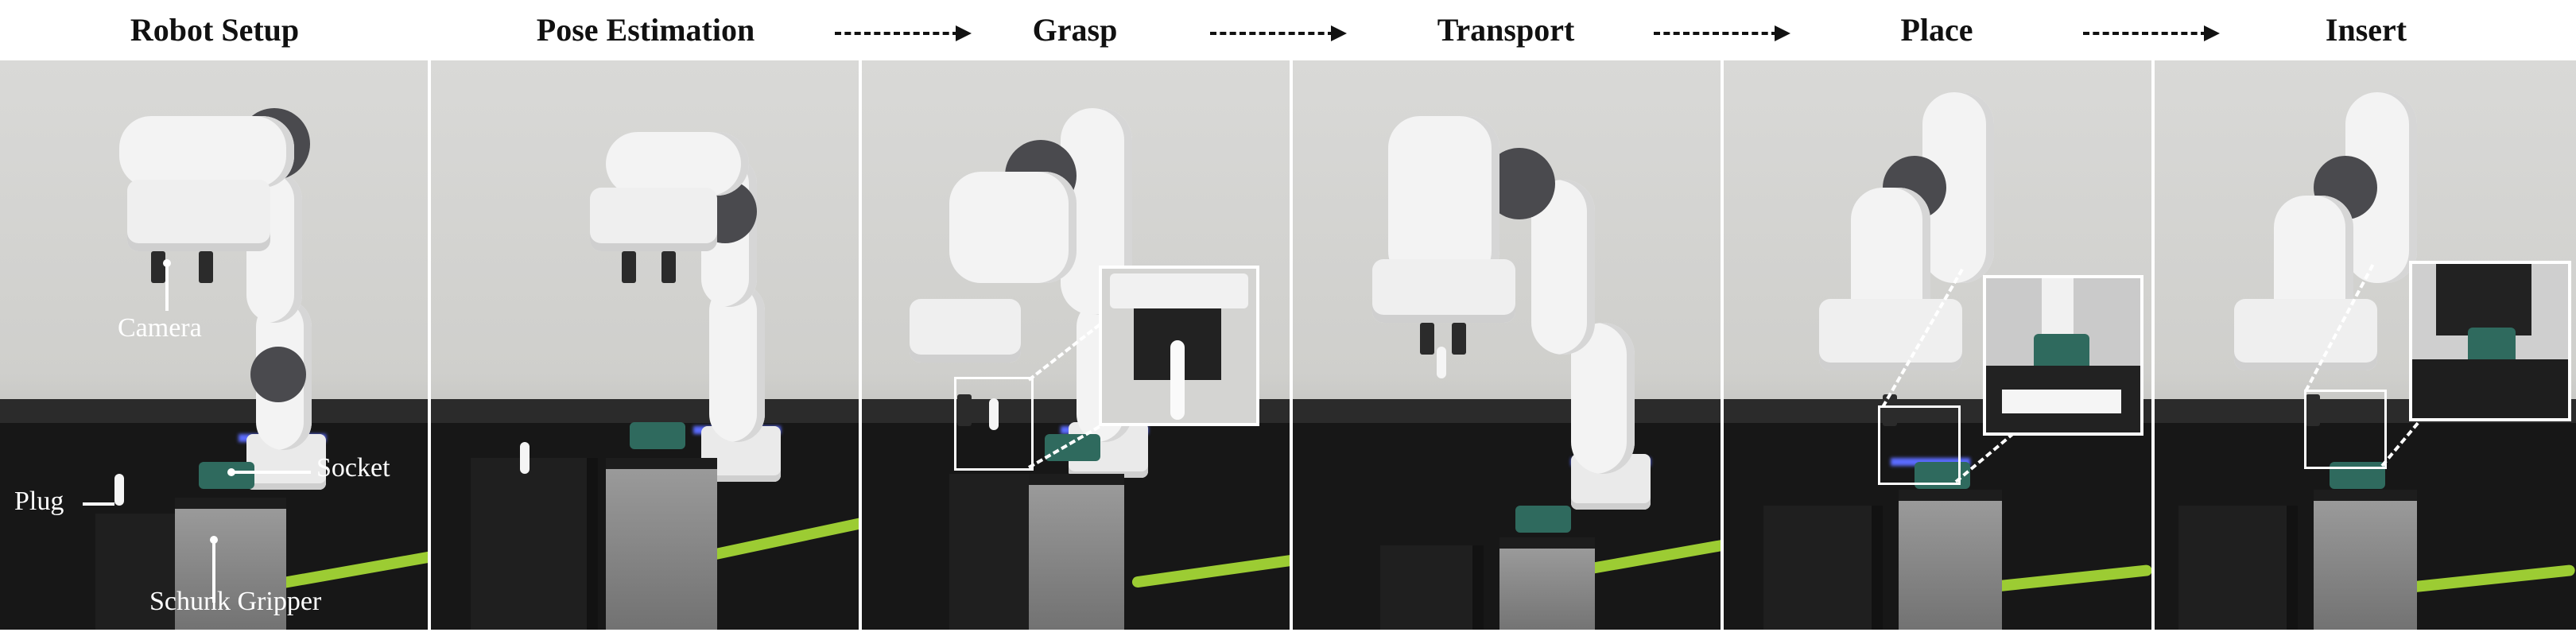  What do you see at coordinates (1076, 345) in the screenshot?
I see `photo-grasp` at bounding box center [1076, 345].